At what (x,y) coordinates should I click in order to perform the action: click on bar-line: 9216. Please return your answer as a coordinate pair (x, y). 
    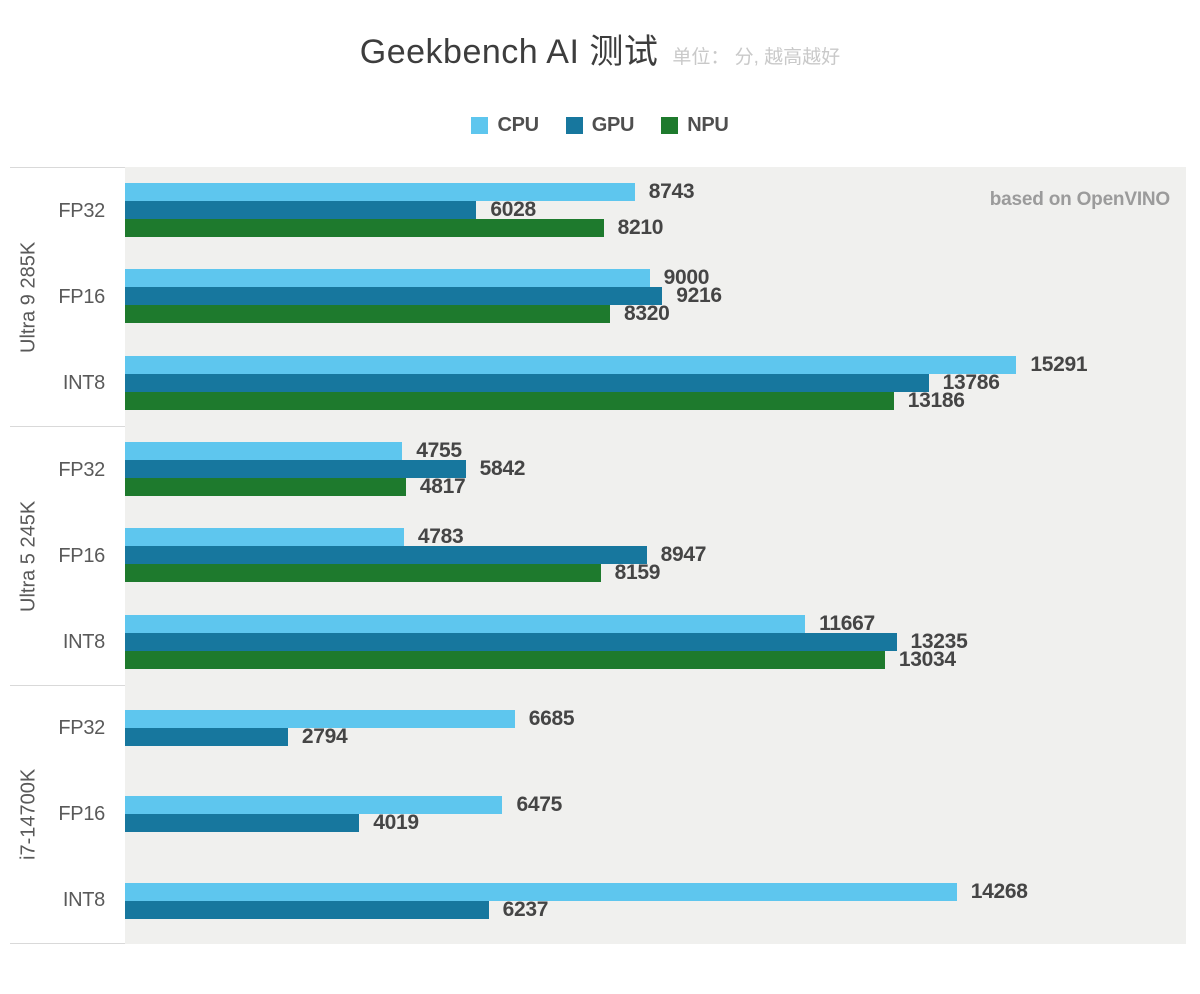
    Looking at the image, I should click on (655, 296).